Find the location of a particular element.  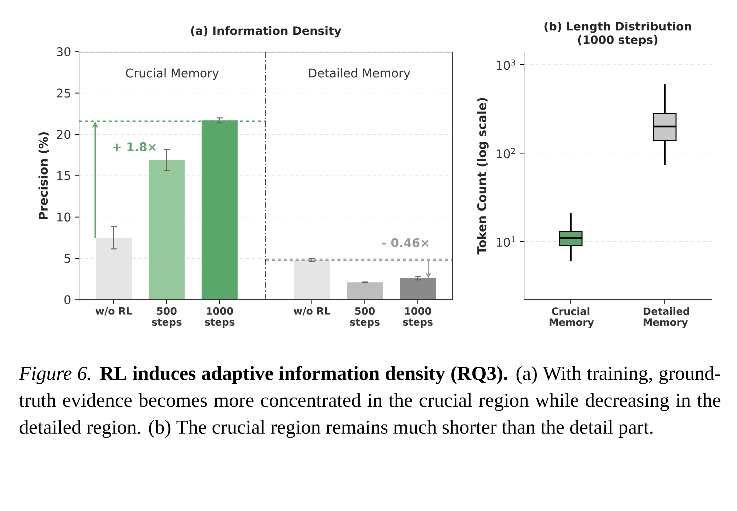

y-tick-label: 15 is located at coordinates (64, 176).